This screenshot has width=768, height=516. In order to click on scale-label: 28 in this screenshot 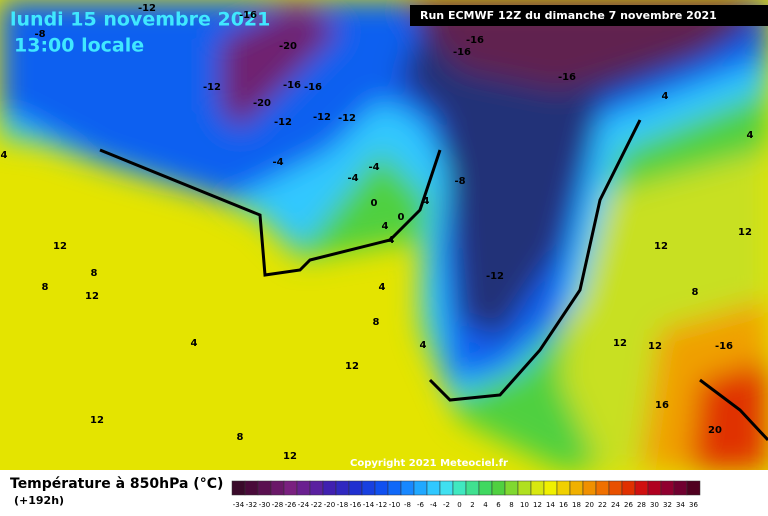, I will do `click(641, 505)`.